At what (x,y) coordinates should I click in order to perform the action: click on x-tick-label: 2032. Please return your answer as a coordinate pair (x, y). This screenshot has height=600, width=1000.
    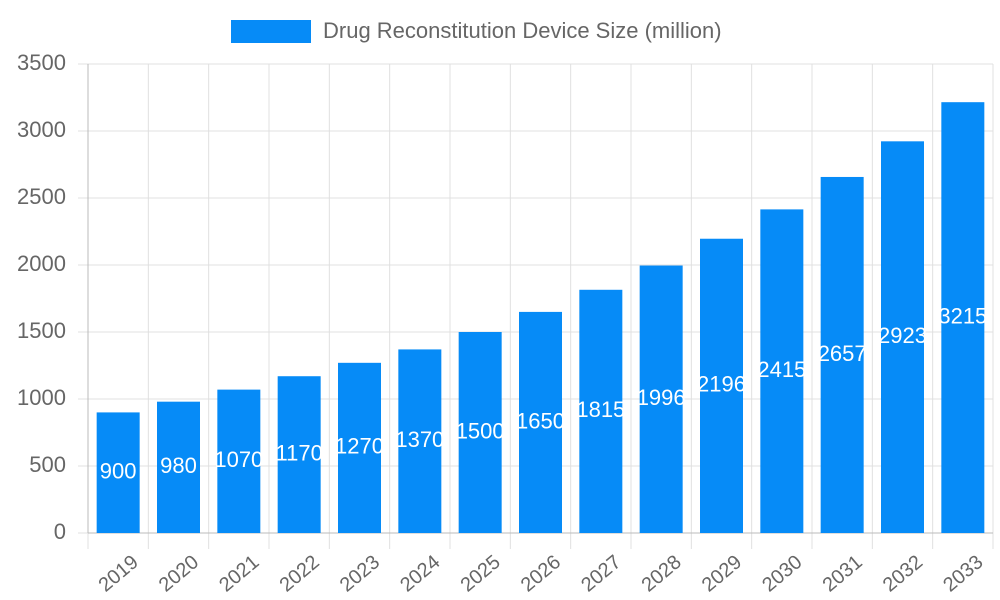
    Looking at the image, I should click on (903, 573).